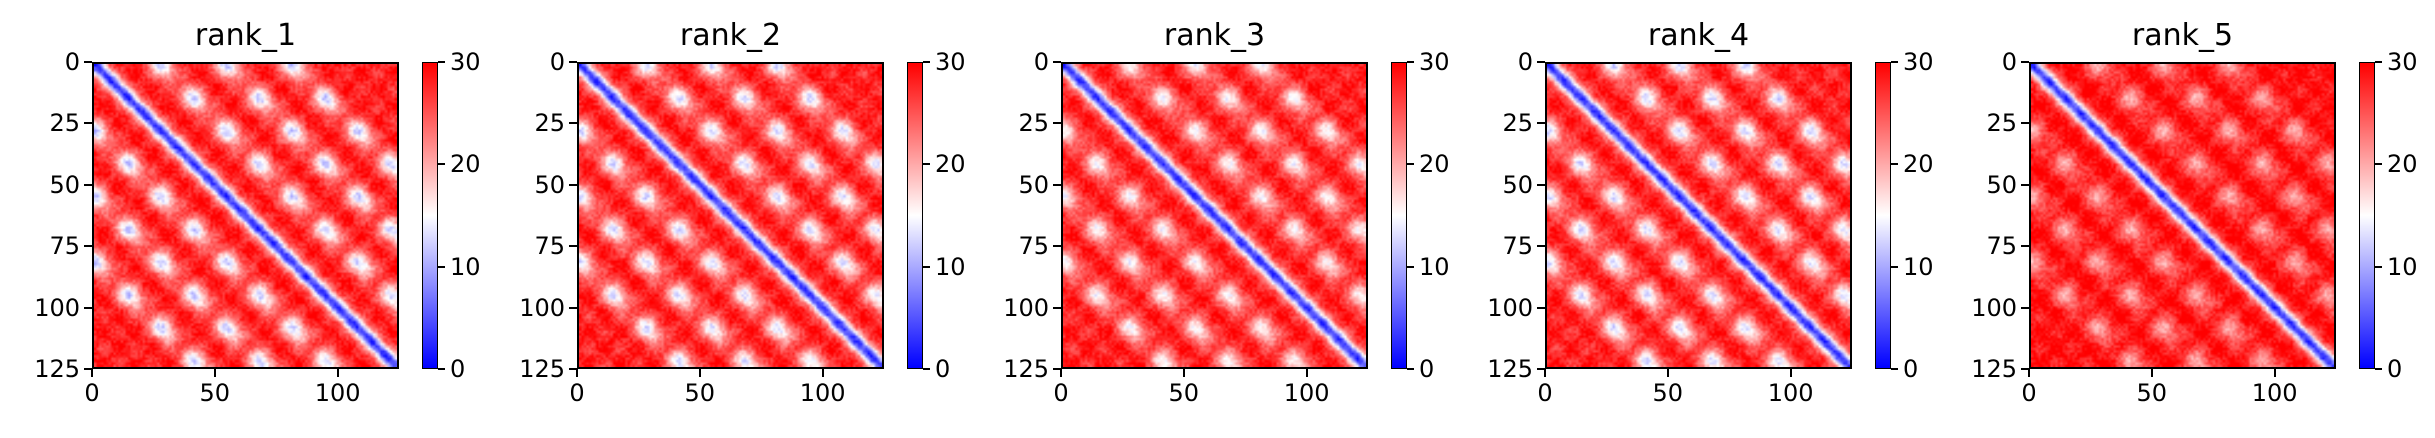  What do you see at coordinates (245, 35) in the screenshot?
I see `panel-title: rank_1` at bounding box center [245, 35].